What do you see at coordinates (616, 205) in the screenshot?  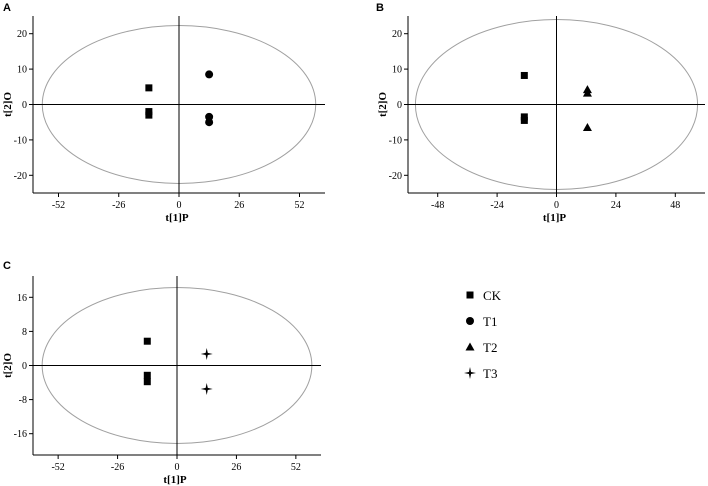 I see `x-tick-label: 24` at bounding box center [616, 205].